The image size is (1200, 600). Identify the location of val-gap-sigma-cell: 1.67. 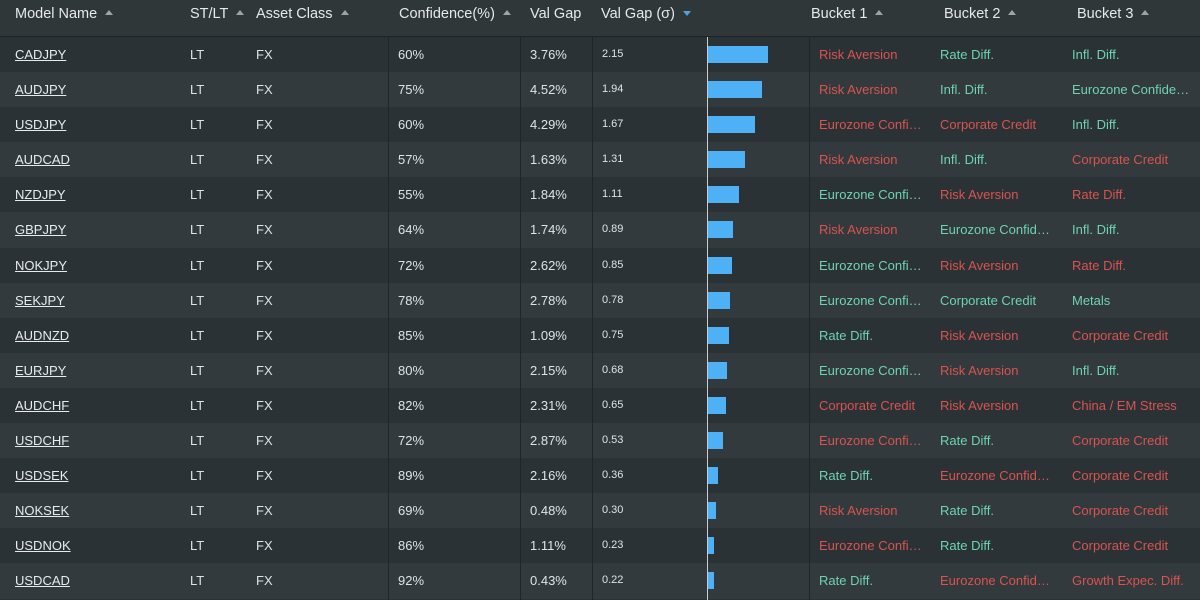
(613, 124).